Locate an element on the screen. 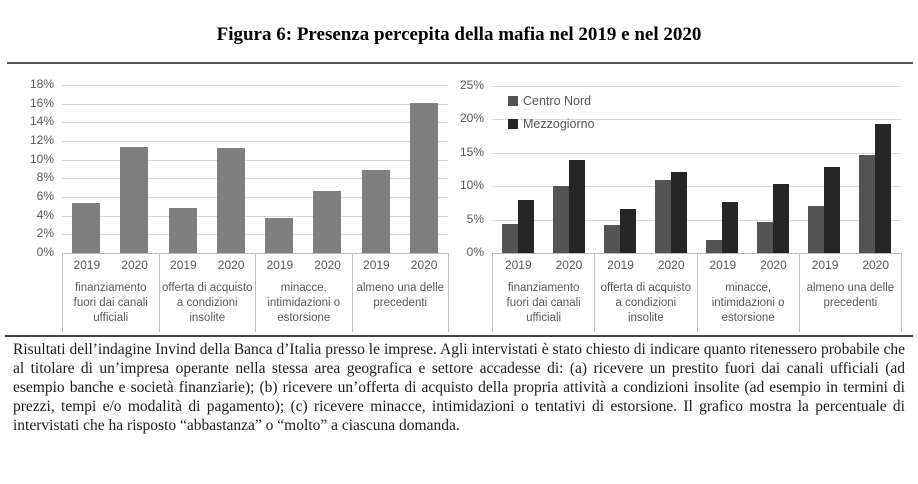  y-tick-label: 20% is located at coordinates (471, 118).